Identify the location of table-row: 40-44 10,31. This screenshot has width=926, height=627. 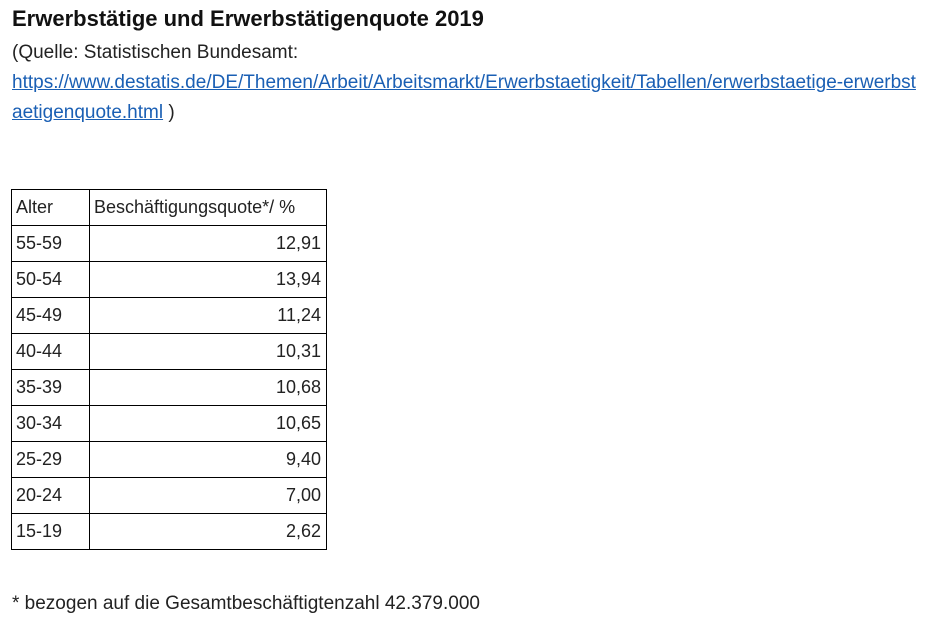
(169, 351).